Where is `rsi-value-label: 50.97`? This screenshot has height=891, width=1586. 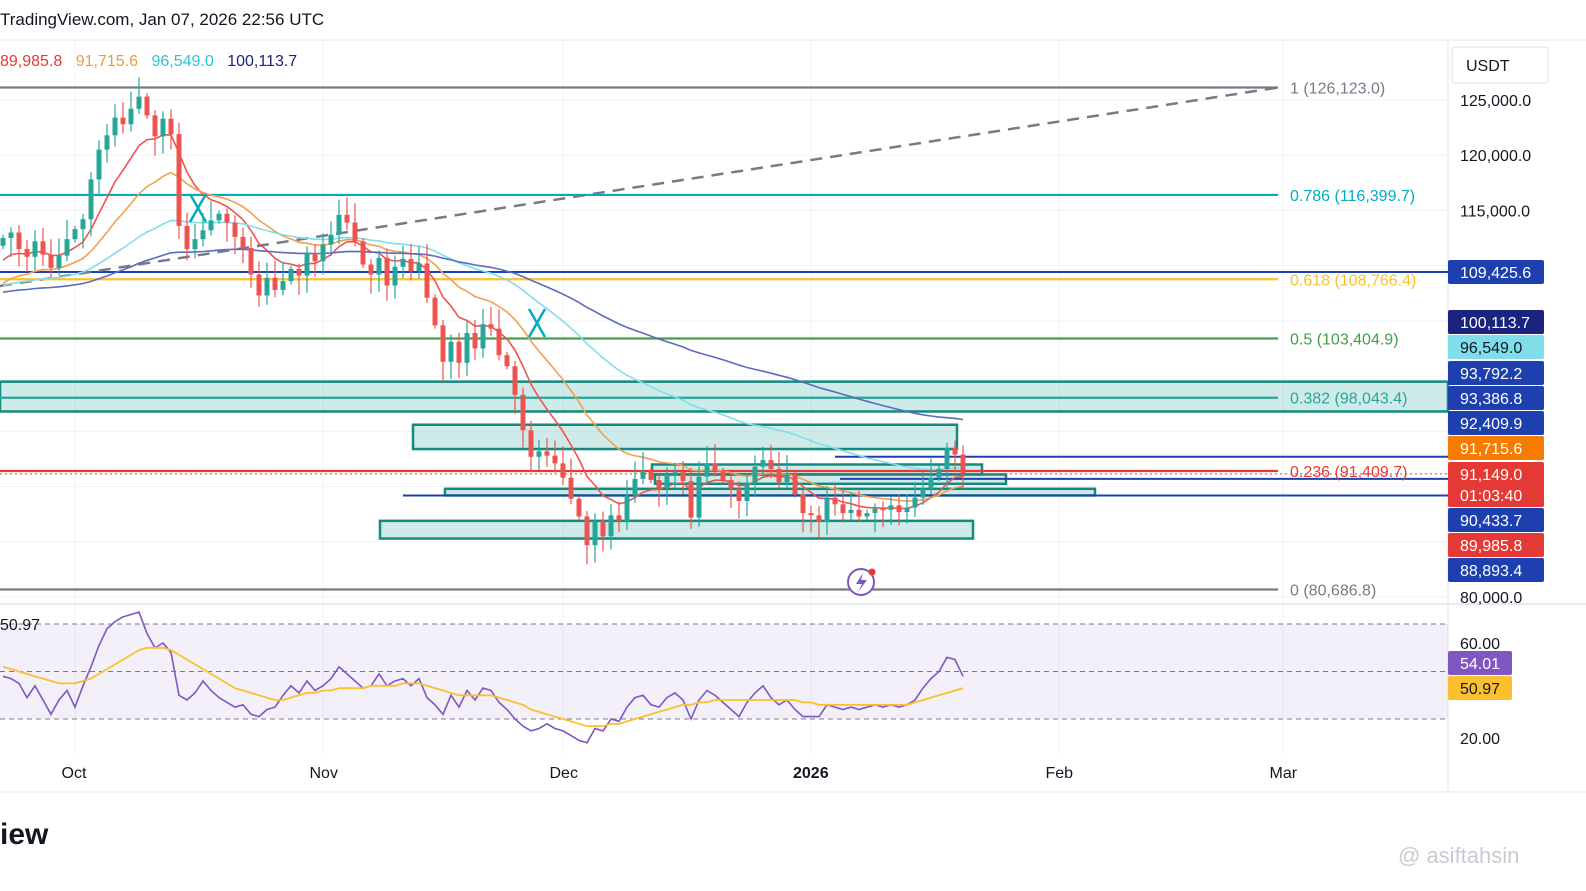 rsi-value-label: 50.97 is located at coordinates (1480, 689).